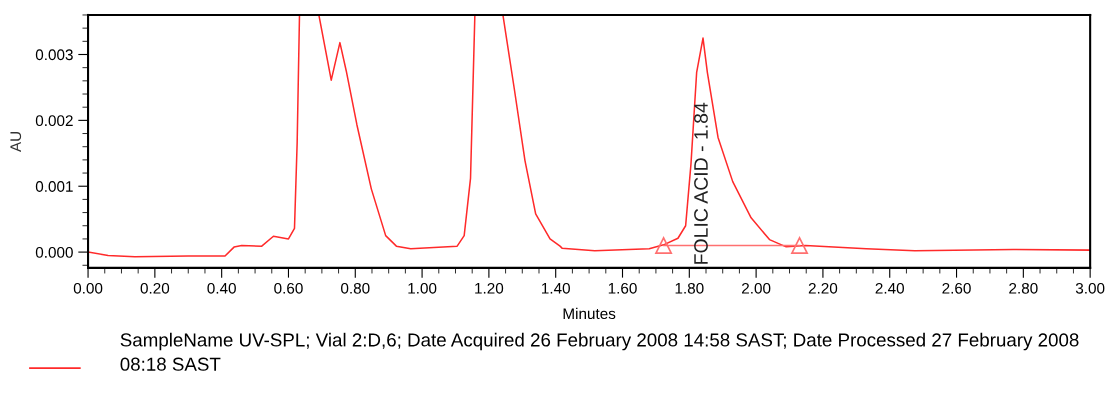  What do you see at coordinates (54, 121) in the screenshot?
I see `y-tick-label: 0.002` at bounding box center [54, 121].